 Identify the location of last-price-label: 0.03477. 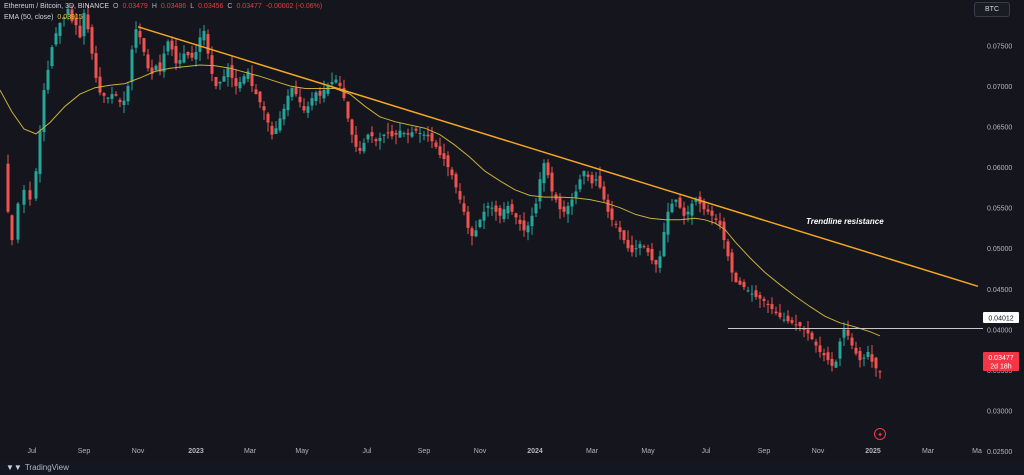
(1000, 358).